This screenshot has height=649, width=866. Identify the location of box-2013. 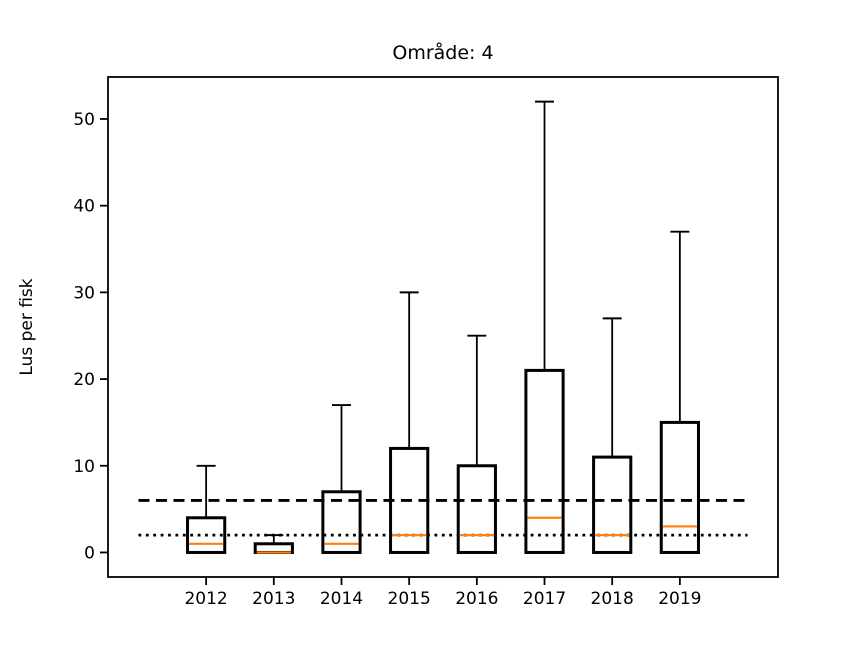
(273, 548).